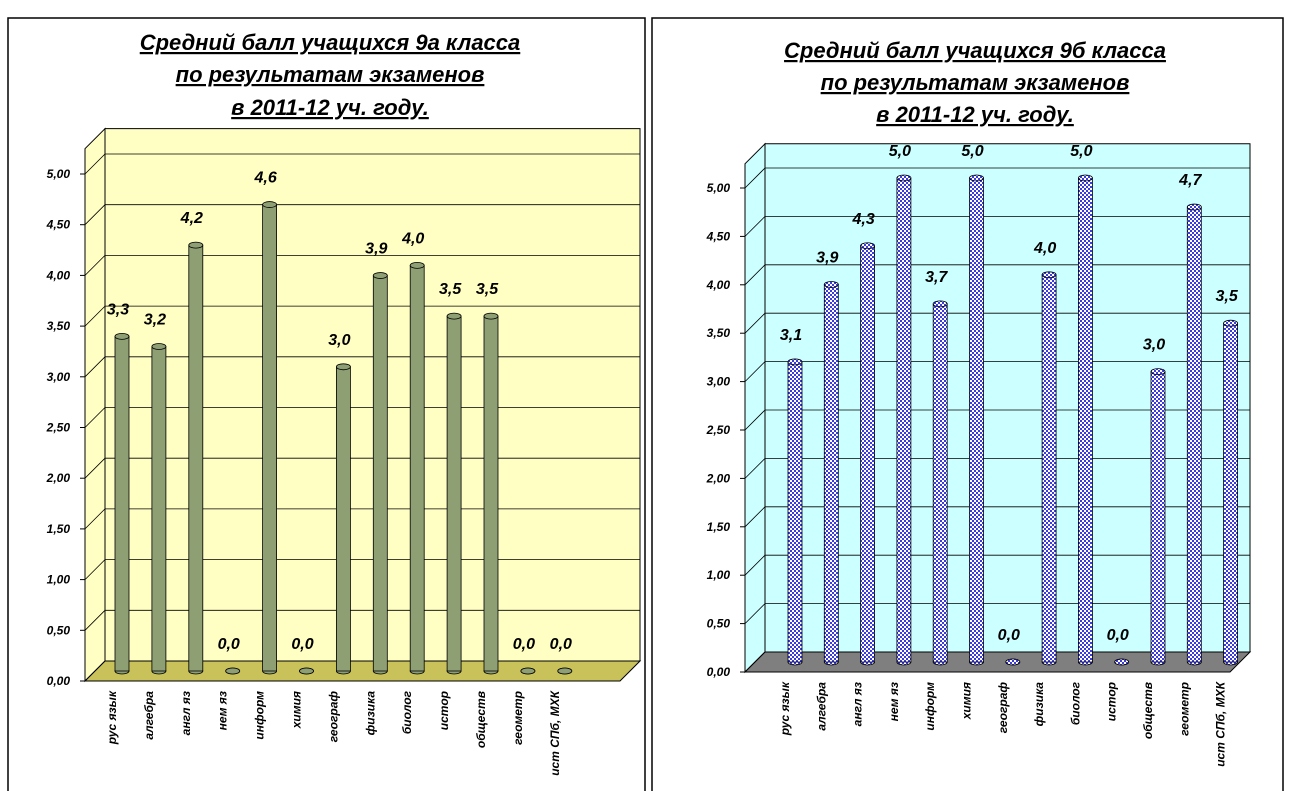  Describe the element at coordinates (827, 257) in the screenshot. I see `value-label: 3,9` at that location.